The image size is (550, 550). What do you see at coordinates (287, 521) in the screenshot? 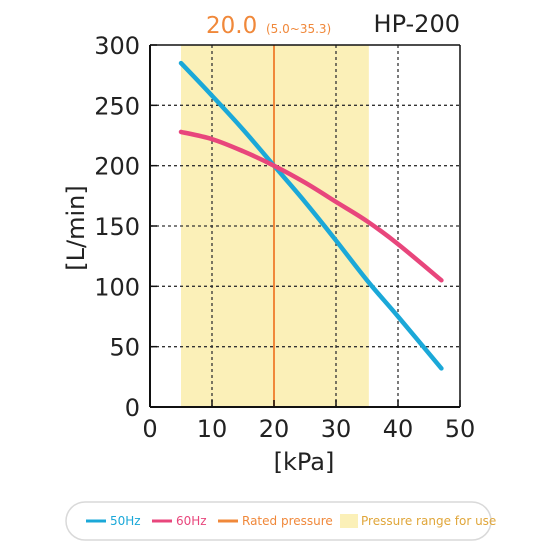
I see `legend-label-rated-pressure: Rated pressure` at bounding box center [287, 521].